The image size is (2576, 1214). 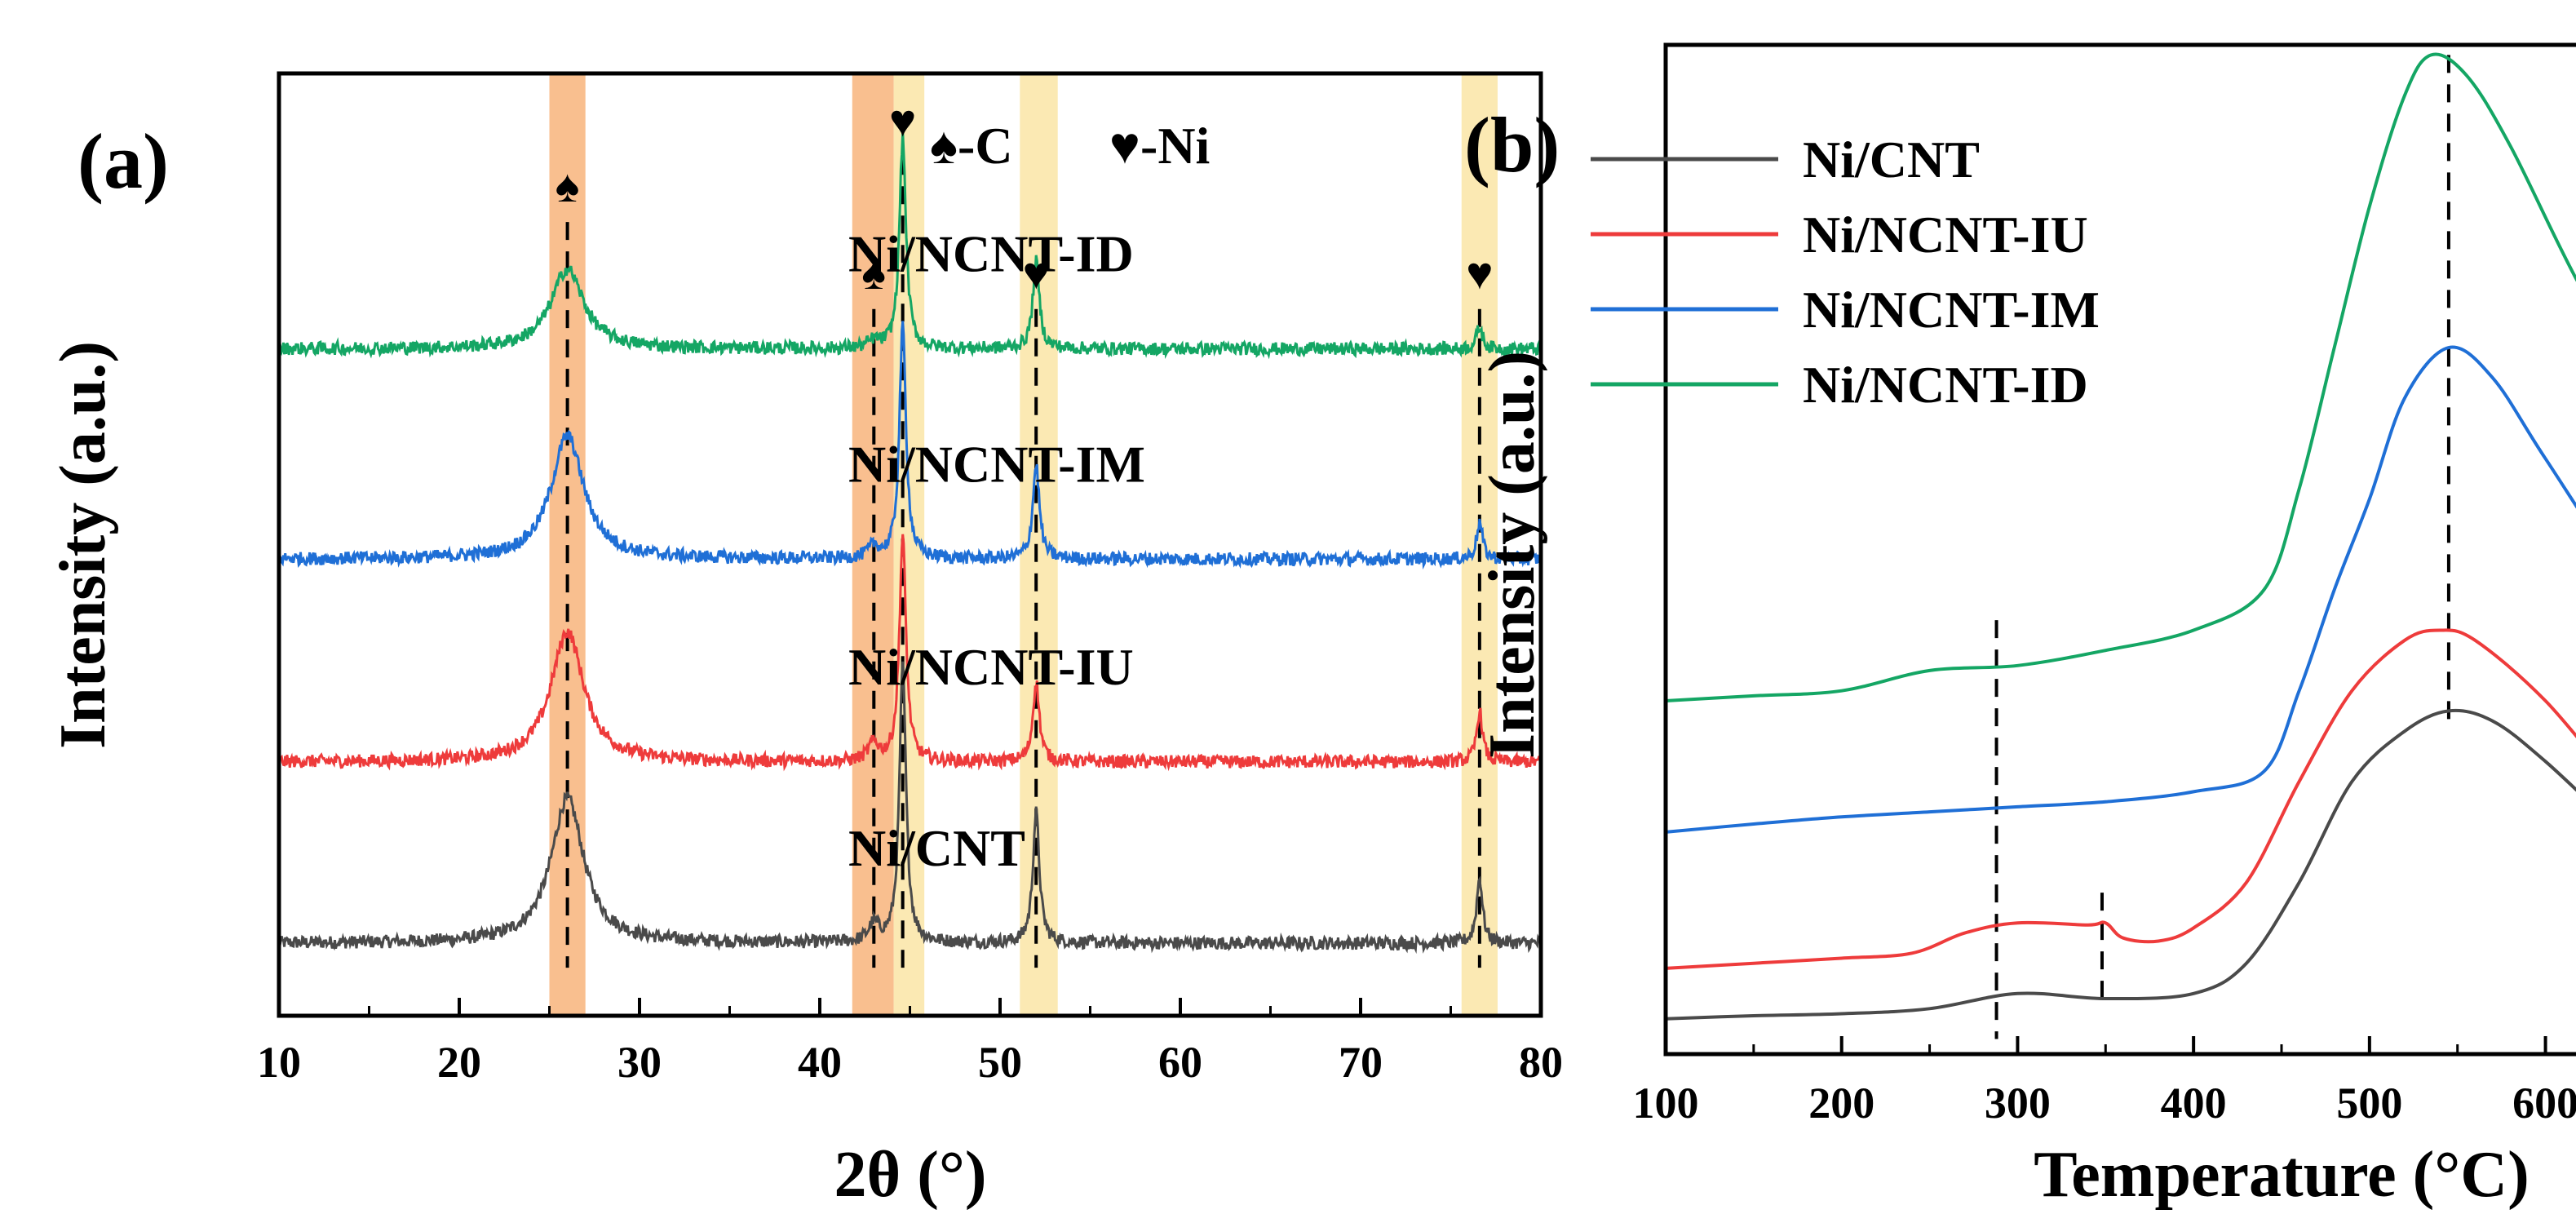 What do you see at coordinates (996, 464) in the screenshot?
I see `series-ni-ncnt-im-label: Ni/NCNT-IM` at bounding box center [996, 464].